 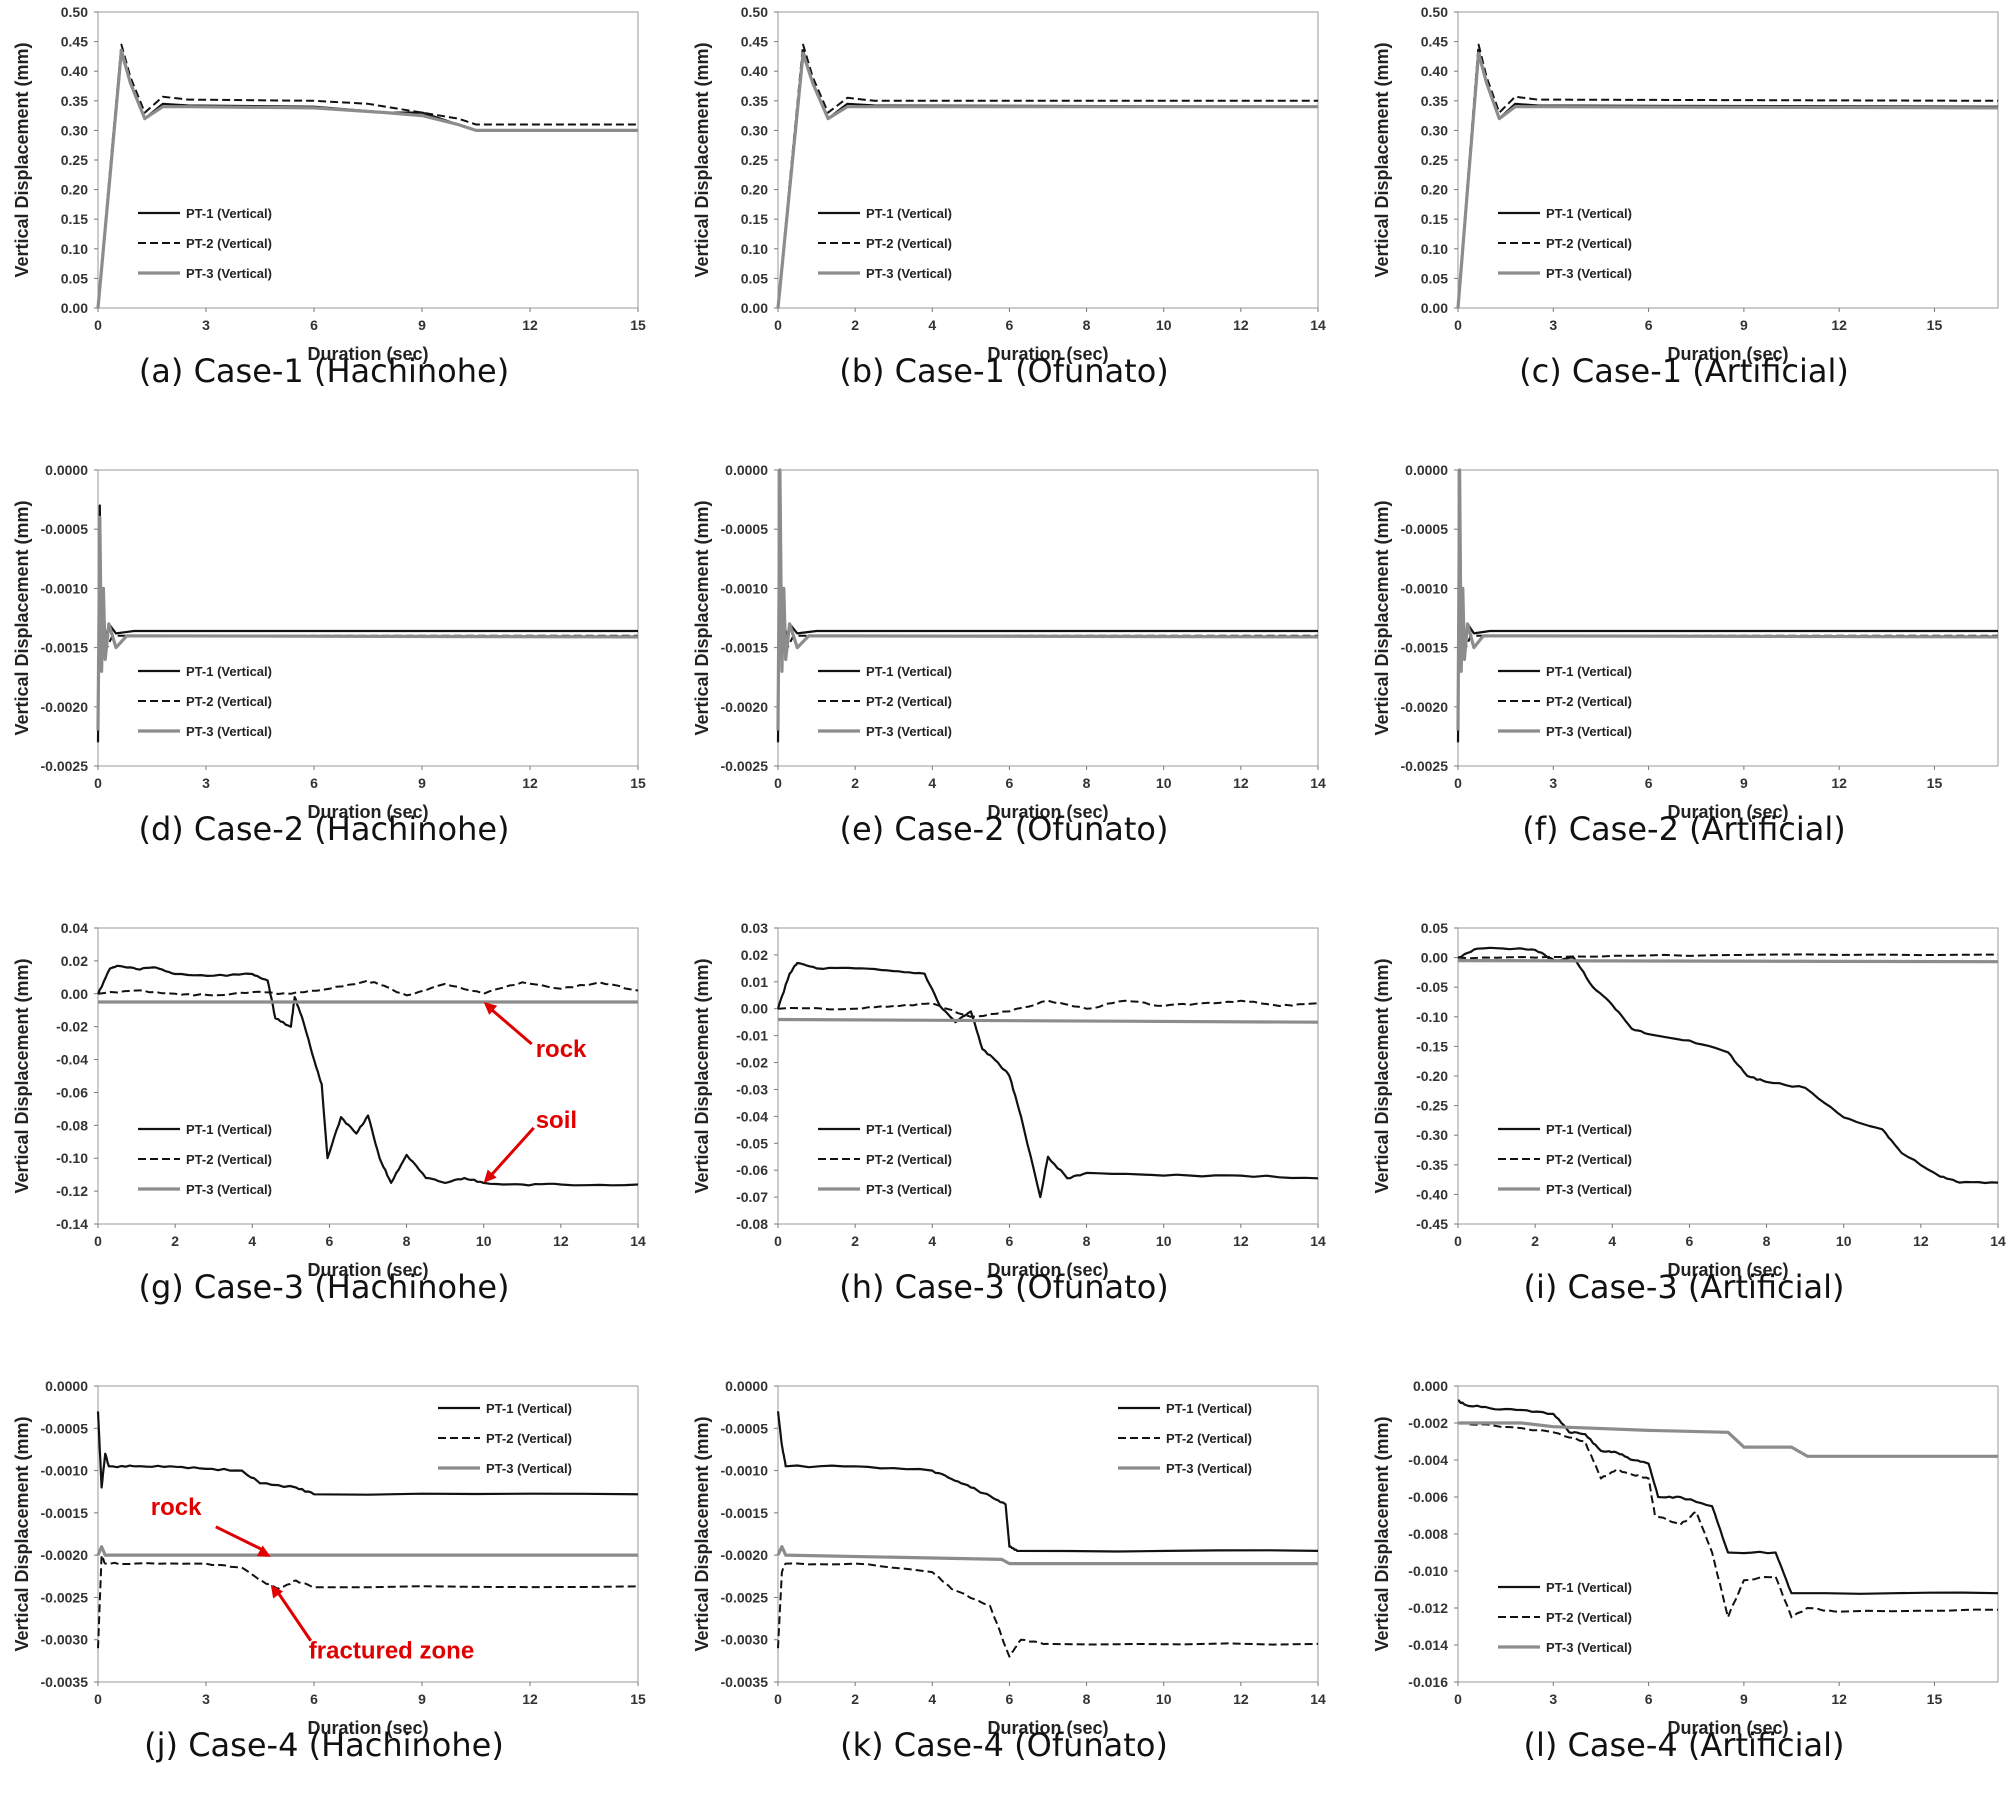 I want to click on y-tick-label: 0.15, so click(x=74, y=219).